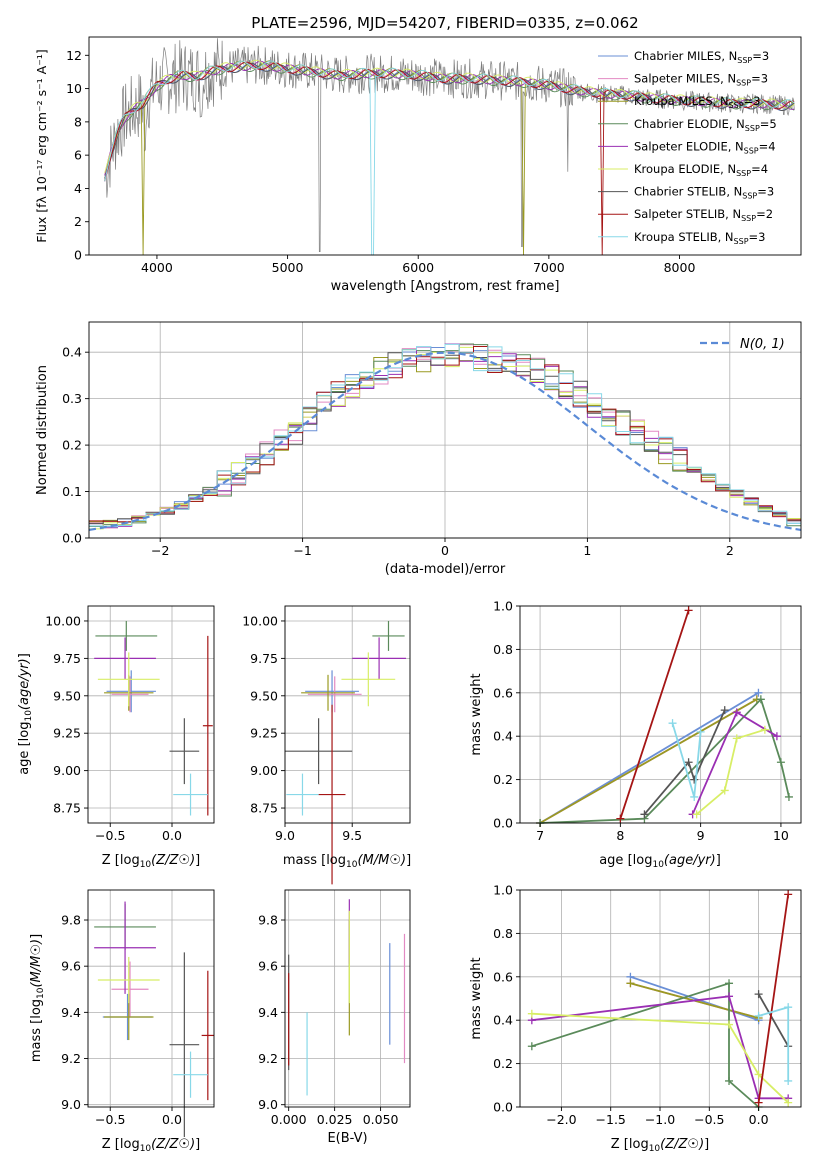  I want to click on legend-label: Chabrier STELIB, NSSP=3, so click(704, 193).